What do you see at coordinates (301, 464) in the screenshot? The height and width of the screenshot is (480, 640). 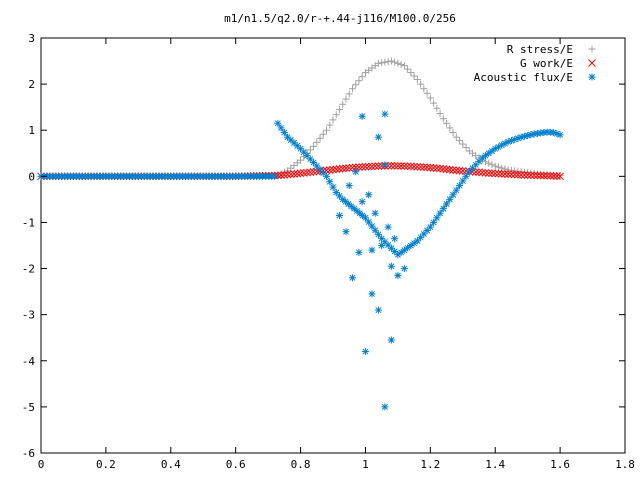 I see `x-tick-label: 0.8` at bounding box center [301, 464].